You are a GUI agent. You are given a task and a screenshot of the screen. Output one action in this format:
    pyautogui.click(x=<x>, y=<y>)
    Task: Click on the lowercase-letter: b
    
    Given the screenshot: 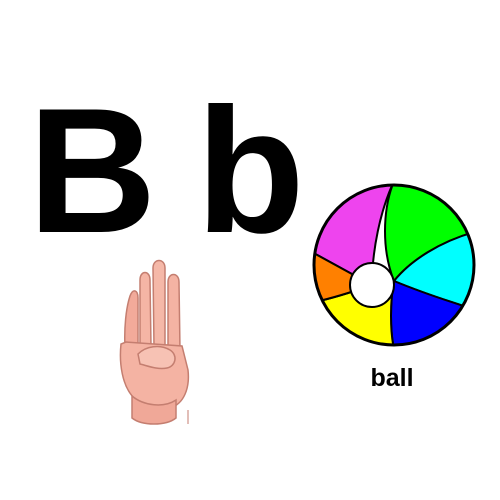 What is the action you would take?
    pyautogui.click(x=250, y=170)
    